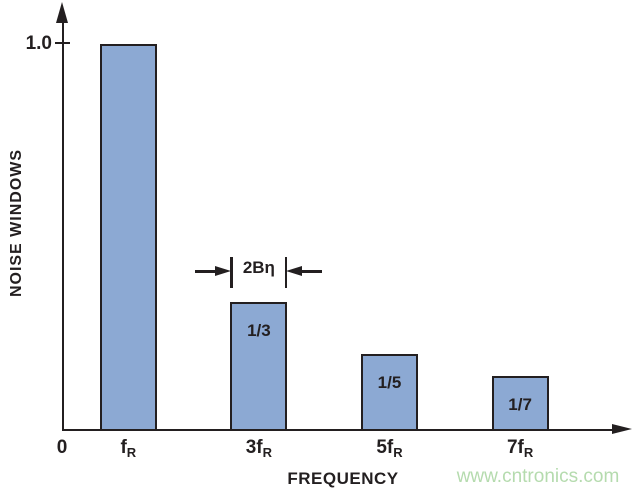 The image size is (640, 497). I want to click on bar-value-label: 1/7, so click(520, 404).